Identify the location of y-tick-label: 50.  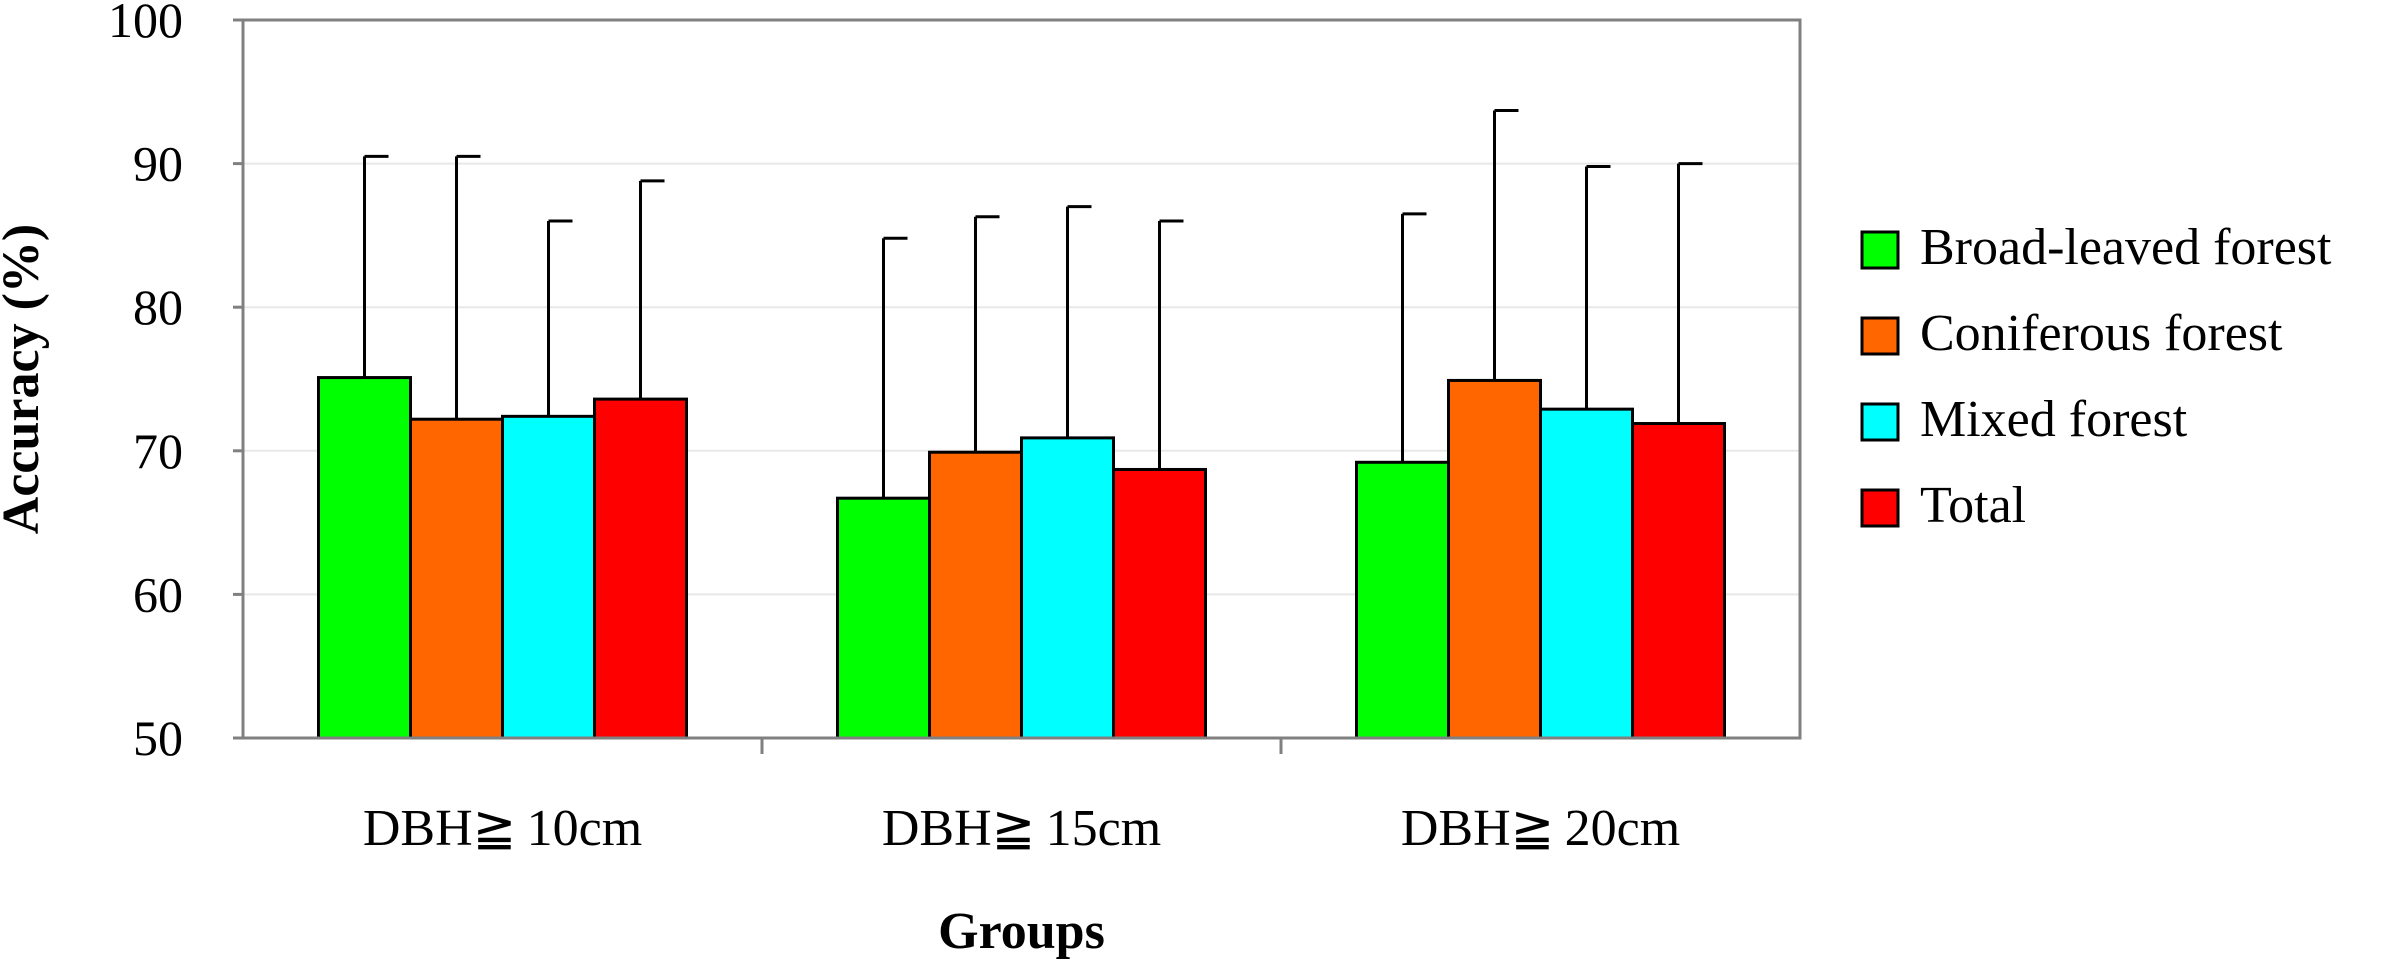
(158, 738).